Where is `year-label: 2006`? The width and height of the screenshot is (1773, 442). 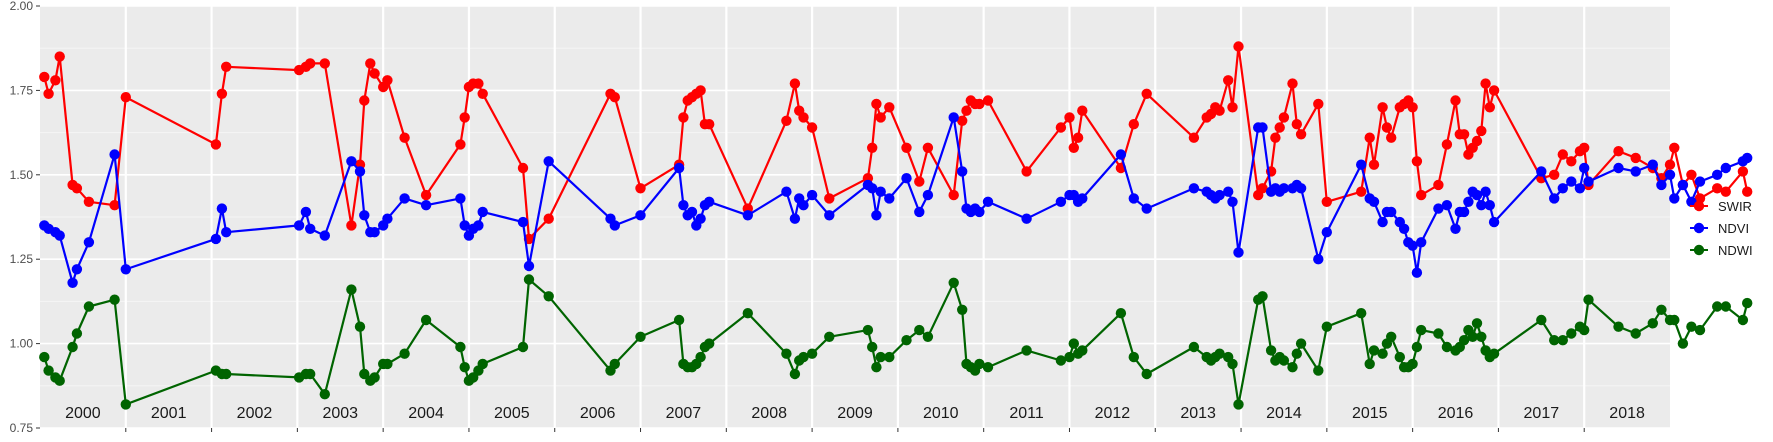 year-label: 2006 is located at coordinates (598, 413).